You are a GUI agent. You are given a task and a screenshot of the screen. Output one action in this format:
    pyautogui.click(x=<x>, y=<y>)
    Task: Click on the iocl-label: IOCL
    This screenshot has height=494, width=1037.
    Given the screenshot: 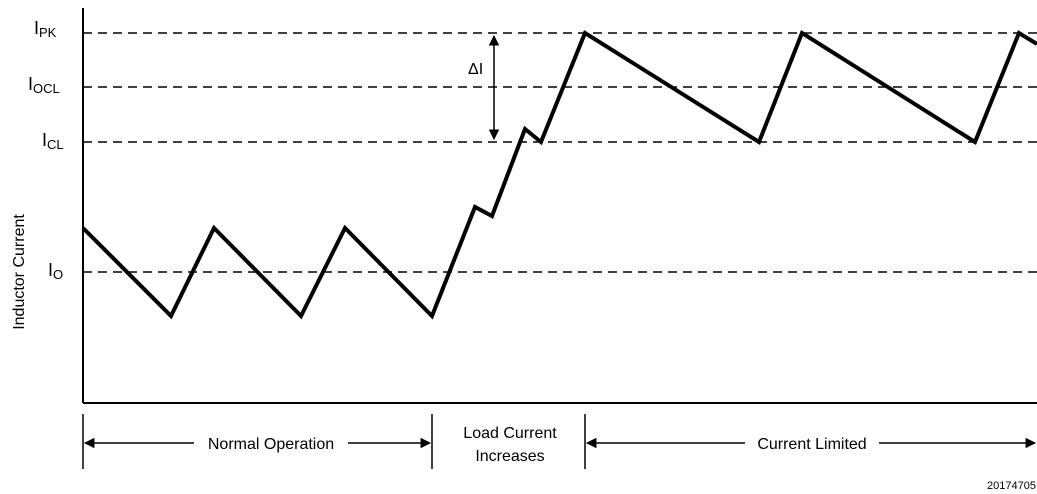 What is the action you would take?
    pyautogui.click(x=44, y=85)
    